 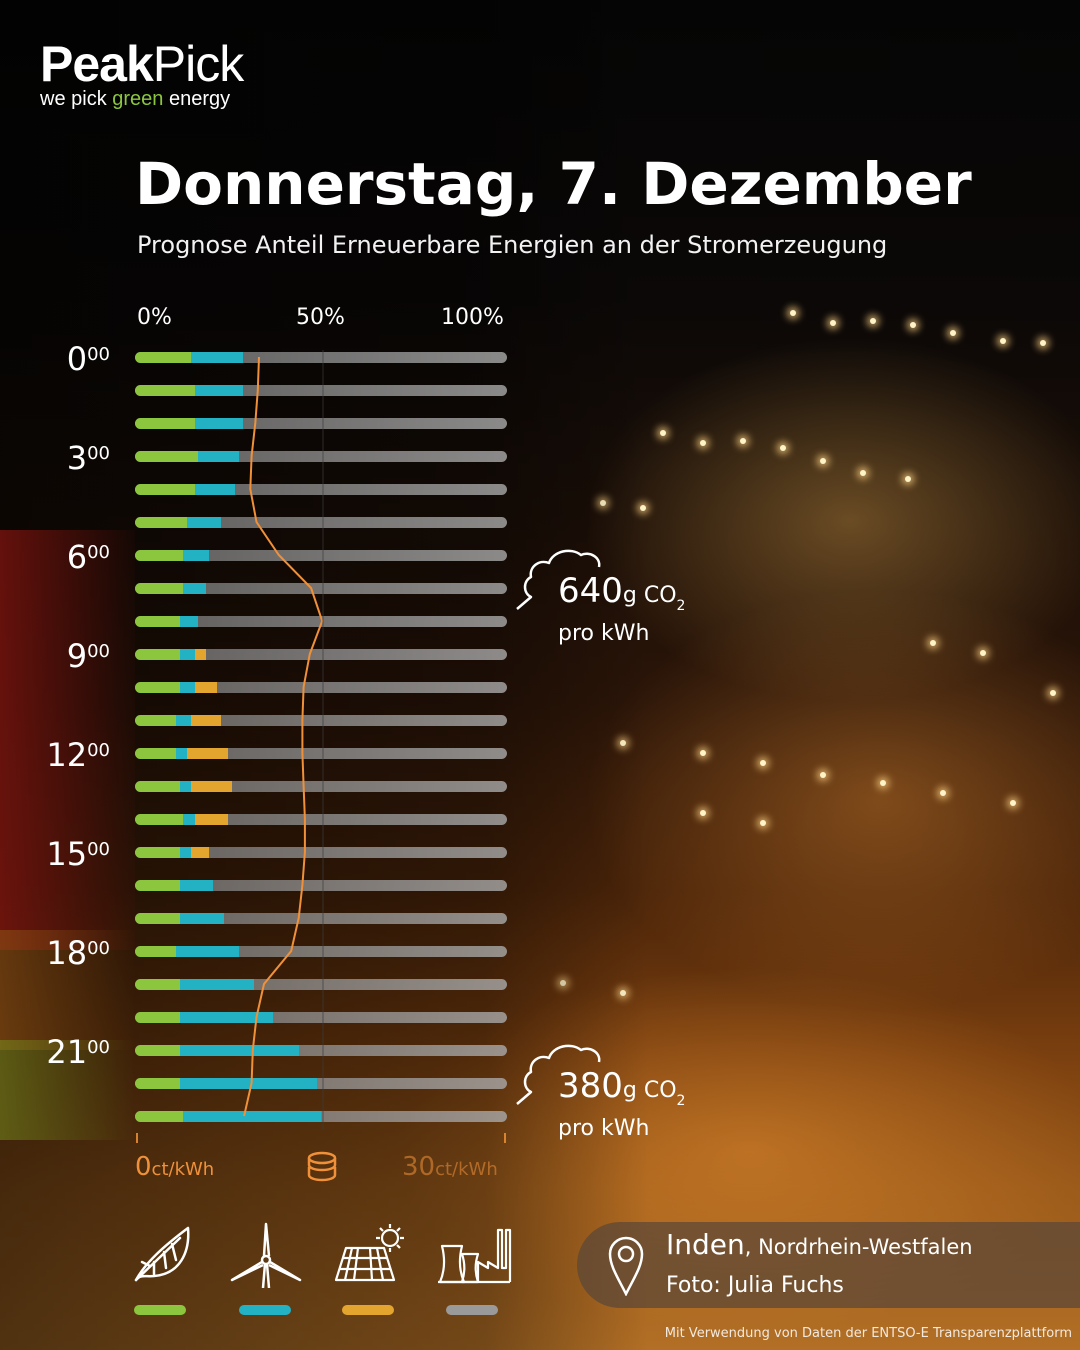 What do you see at coordinates (472, 1310) in the screenshot?
I see `legend-swatch-power-plant` at bounding box center [472, 1310].